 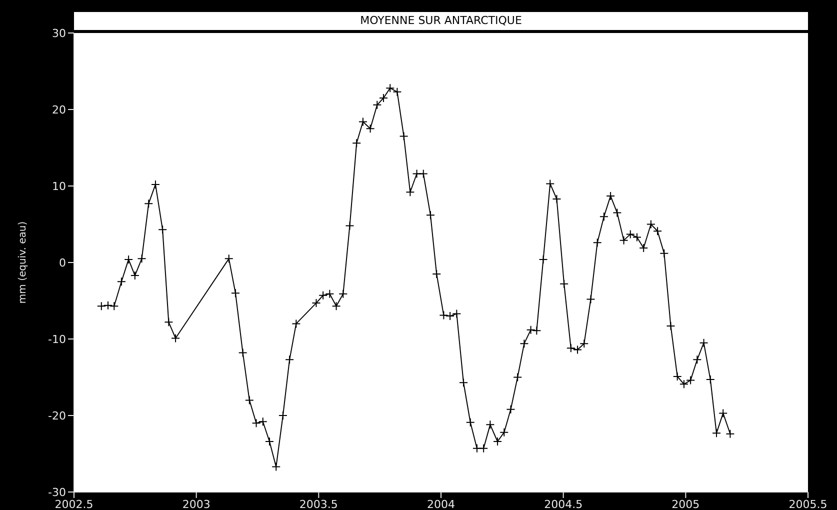 I want to click on x-tick-label: 2004, so click(x=441, y=504).